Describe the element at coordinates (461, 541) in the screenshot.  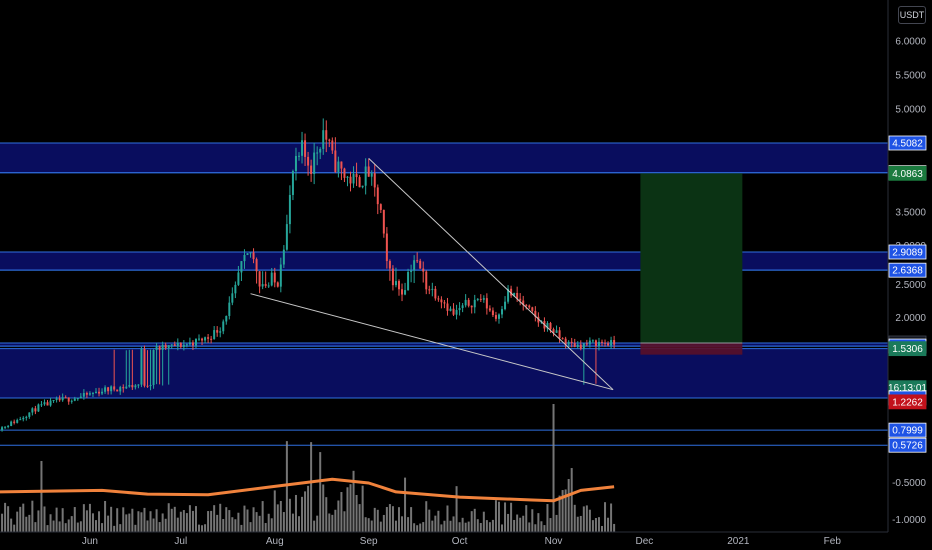
I see `time-axis: Jun Jul Aug Sep Oct Nov Dec 2021 Feb` at that location.